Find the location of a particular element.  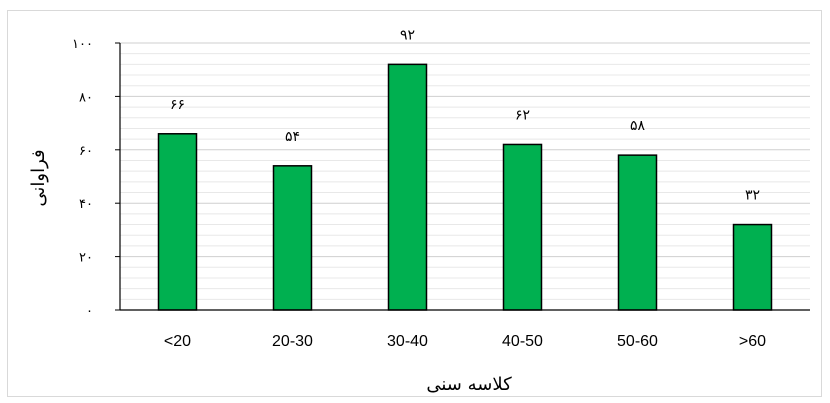

data-label: ۹۲ is located at coordinates (407, 35).